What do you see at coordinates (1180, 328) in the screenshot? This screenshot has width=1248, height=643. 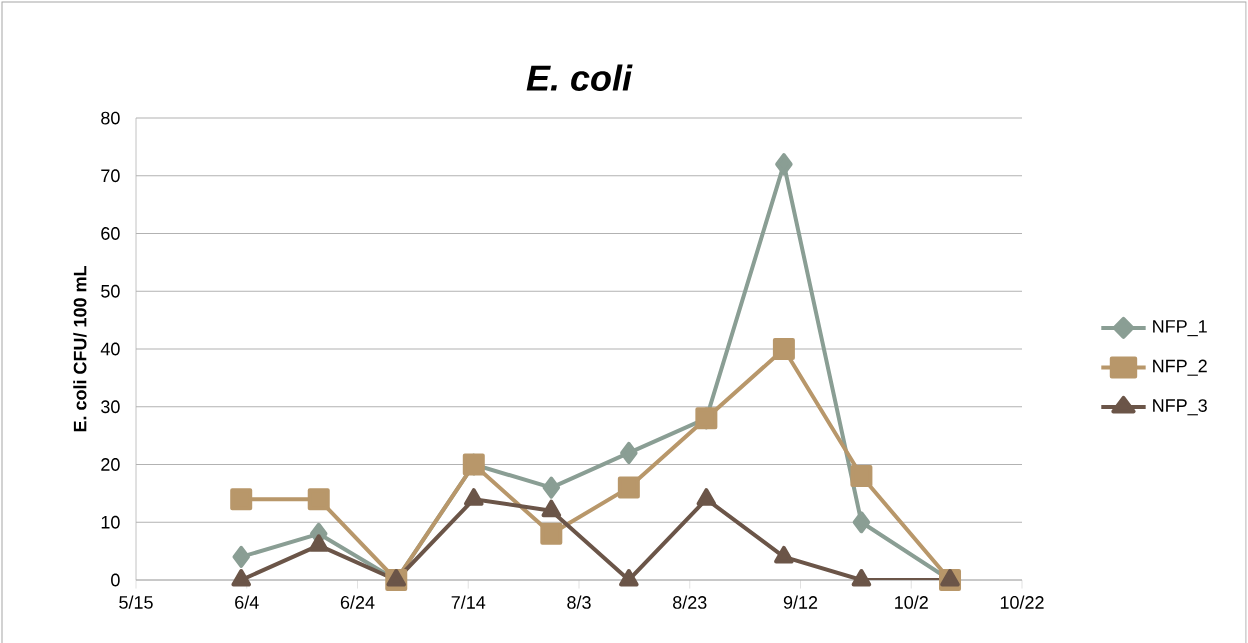 I see `legend-label: NFP_1` at bounding box center [1180, 328].